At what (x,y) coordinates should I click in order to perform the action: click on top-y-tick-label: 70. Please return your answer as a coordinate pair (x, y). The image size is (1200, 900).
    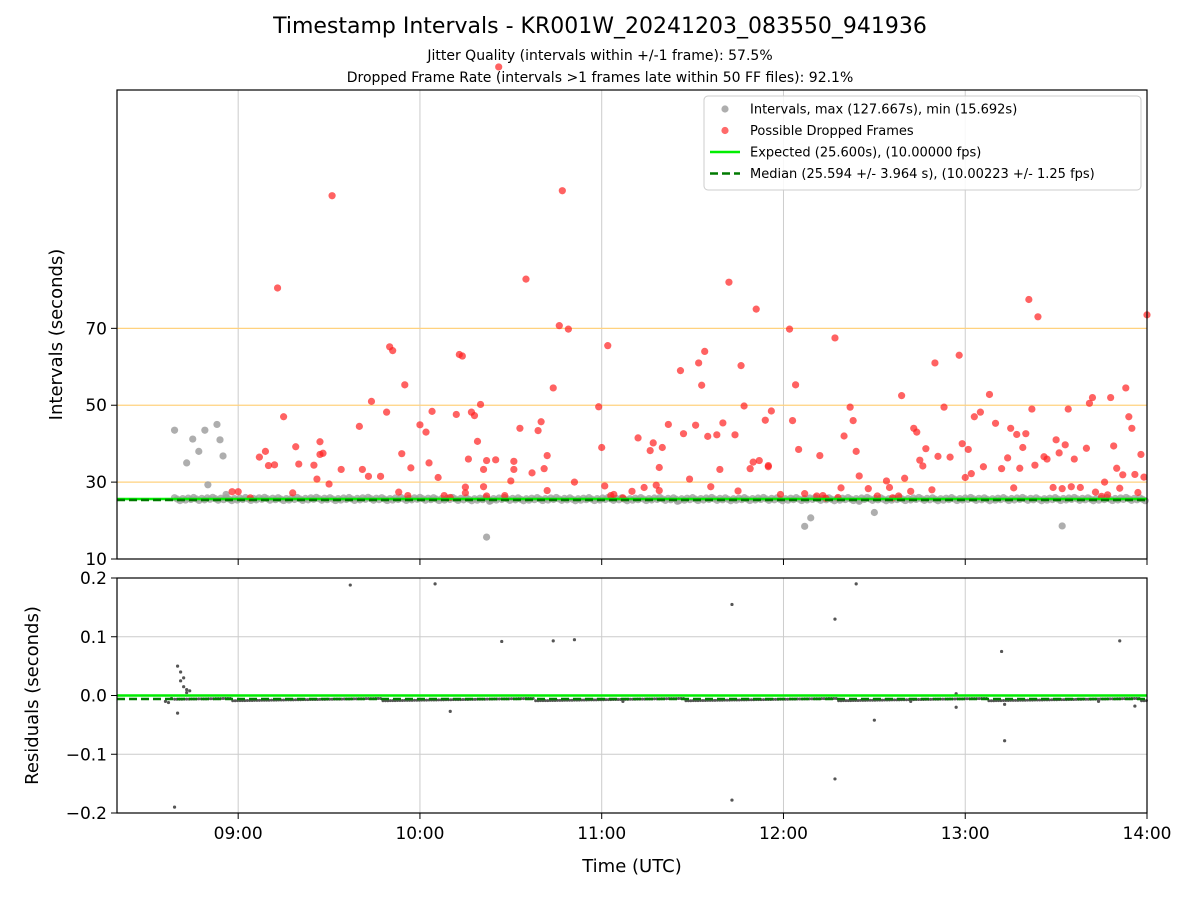
    Looking at the image, I should click on (96, 329).